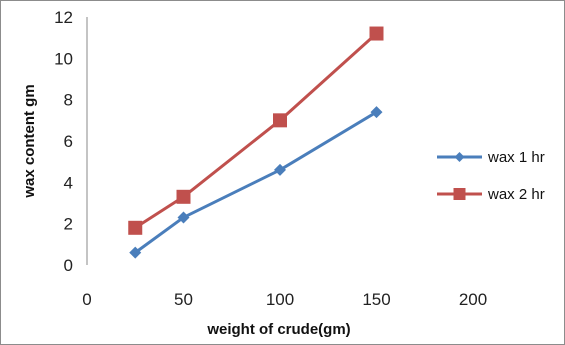 The height and width of the screenshot is (345, 565). Describe the element at coordinates (29, 141) in the screenshot. I see `y-axis-title: wax content gm` at that location.